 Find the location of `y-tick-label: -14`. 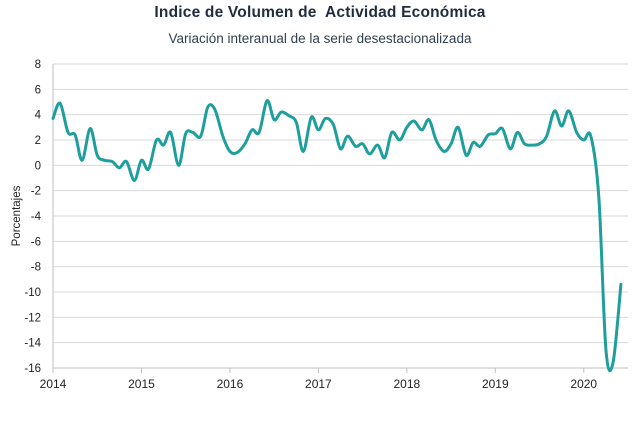

y-tick-label: -14 is located at coordinates (32, 344).